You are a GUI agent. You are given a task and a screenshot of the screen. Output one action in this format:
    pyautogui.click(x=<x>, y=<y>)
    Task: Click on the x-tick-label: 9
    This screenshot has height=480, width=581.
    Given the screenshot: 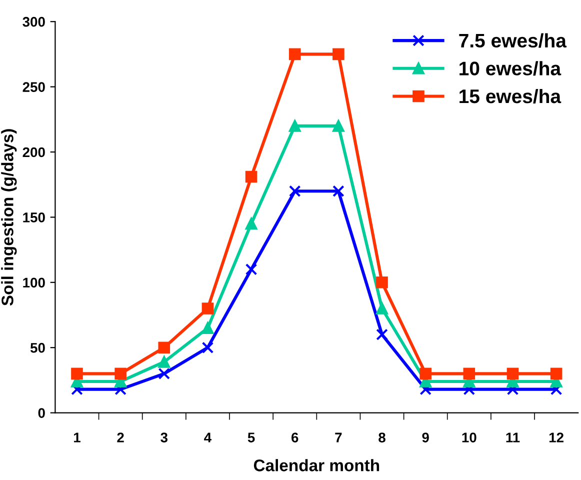 What is the action you would take?
    pyautogui.click(x=425, y=437)
    